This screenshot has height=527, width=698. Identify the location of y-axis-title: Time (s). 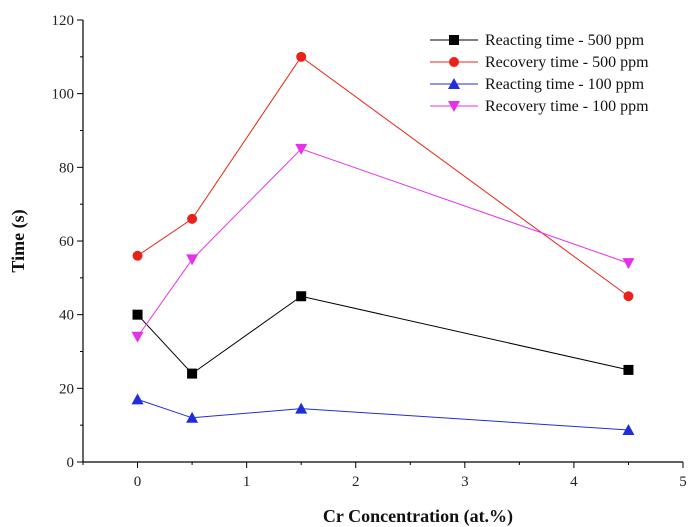
(18, 240).